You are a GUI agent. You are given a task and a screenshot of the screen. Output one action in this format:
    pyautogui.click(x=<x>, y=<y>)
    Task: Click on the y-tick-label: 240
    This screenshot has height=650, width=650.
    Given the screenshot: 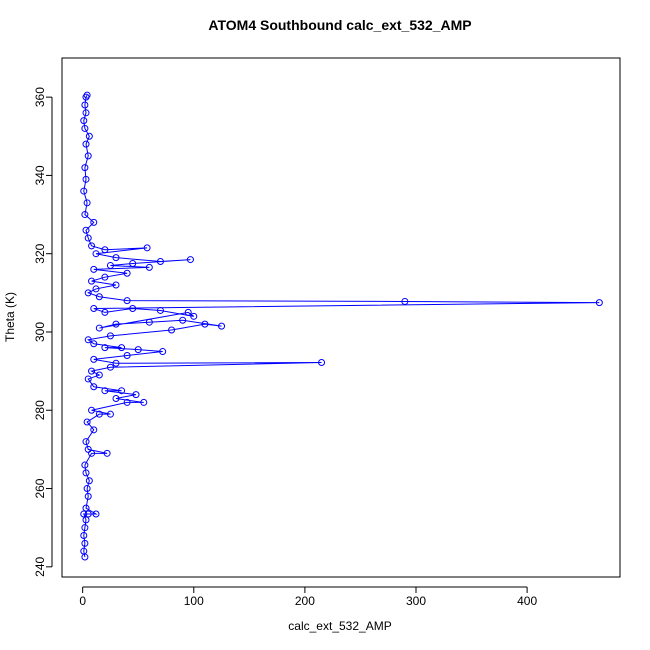 What is the action you would take?
    pyautogui.click(x=40, y=566)
    